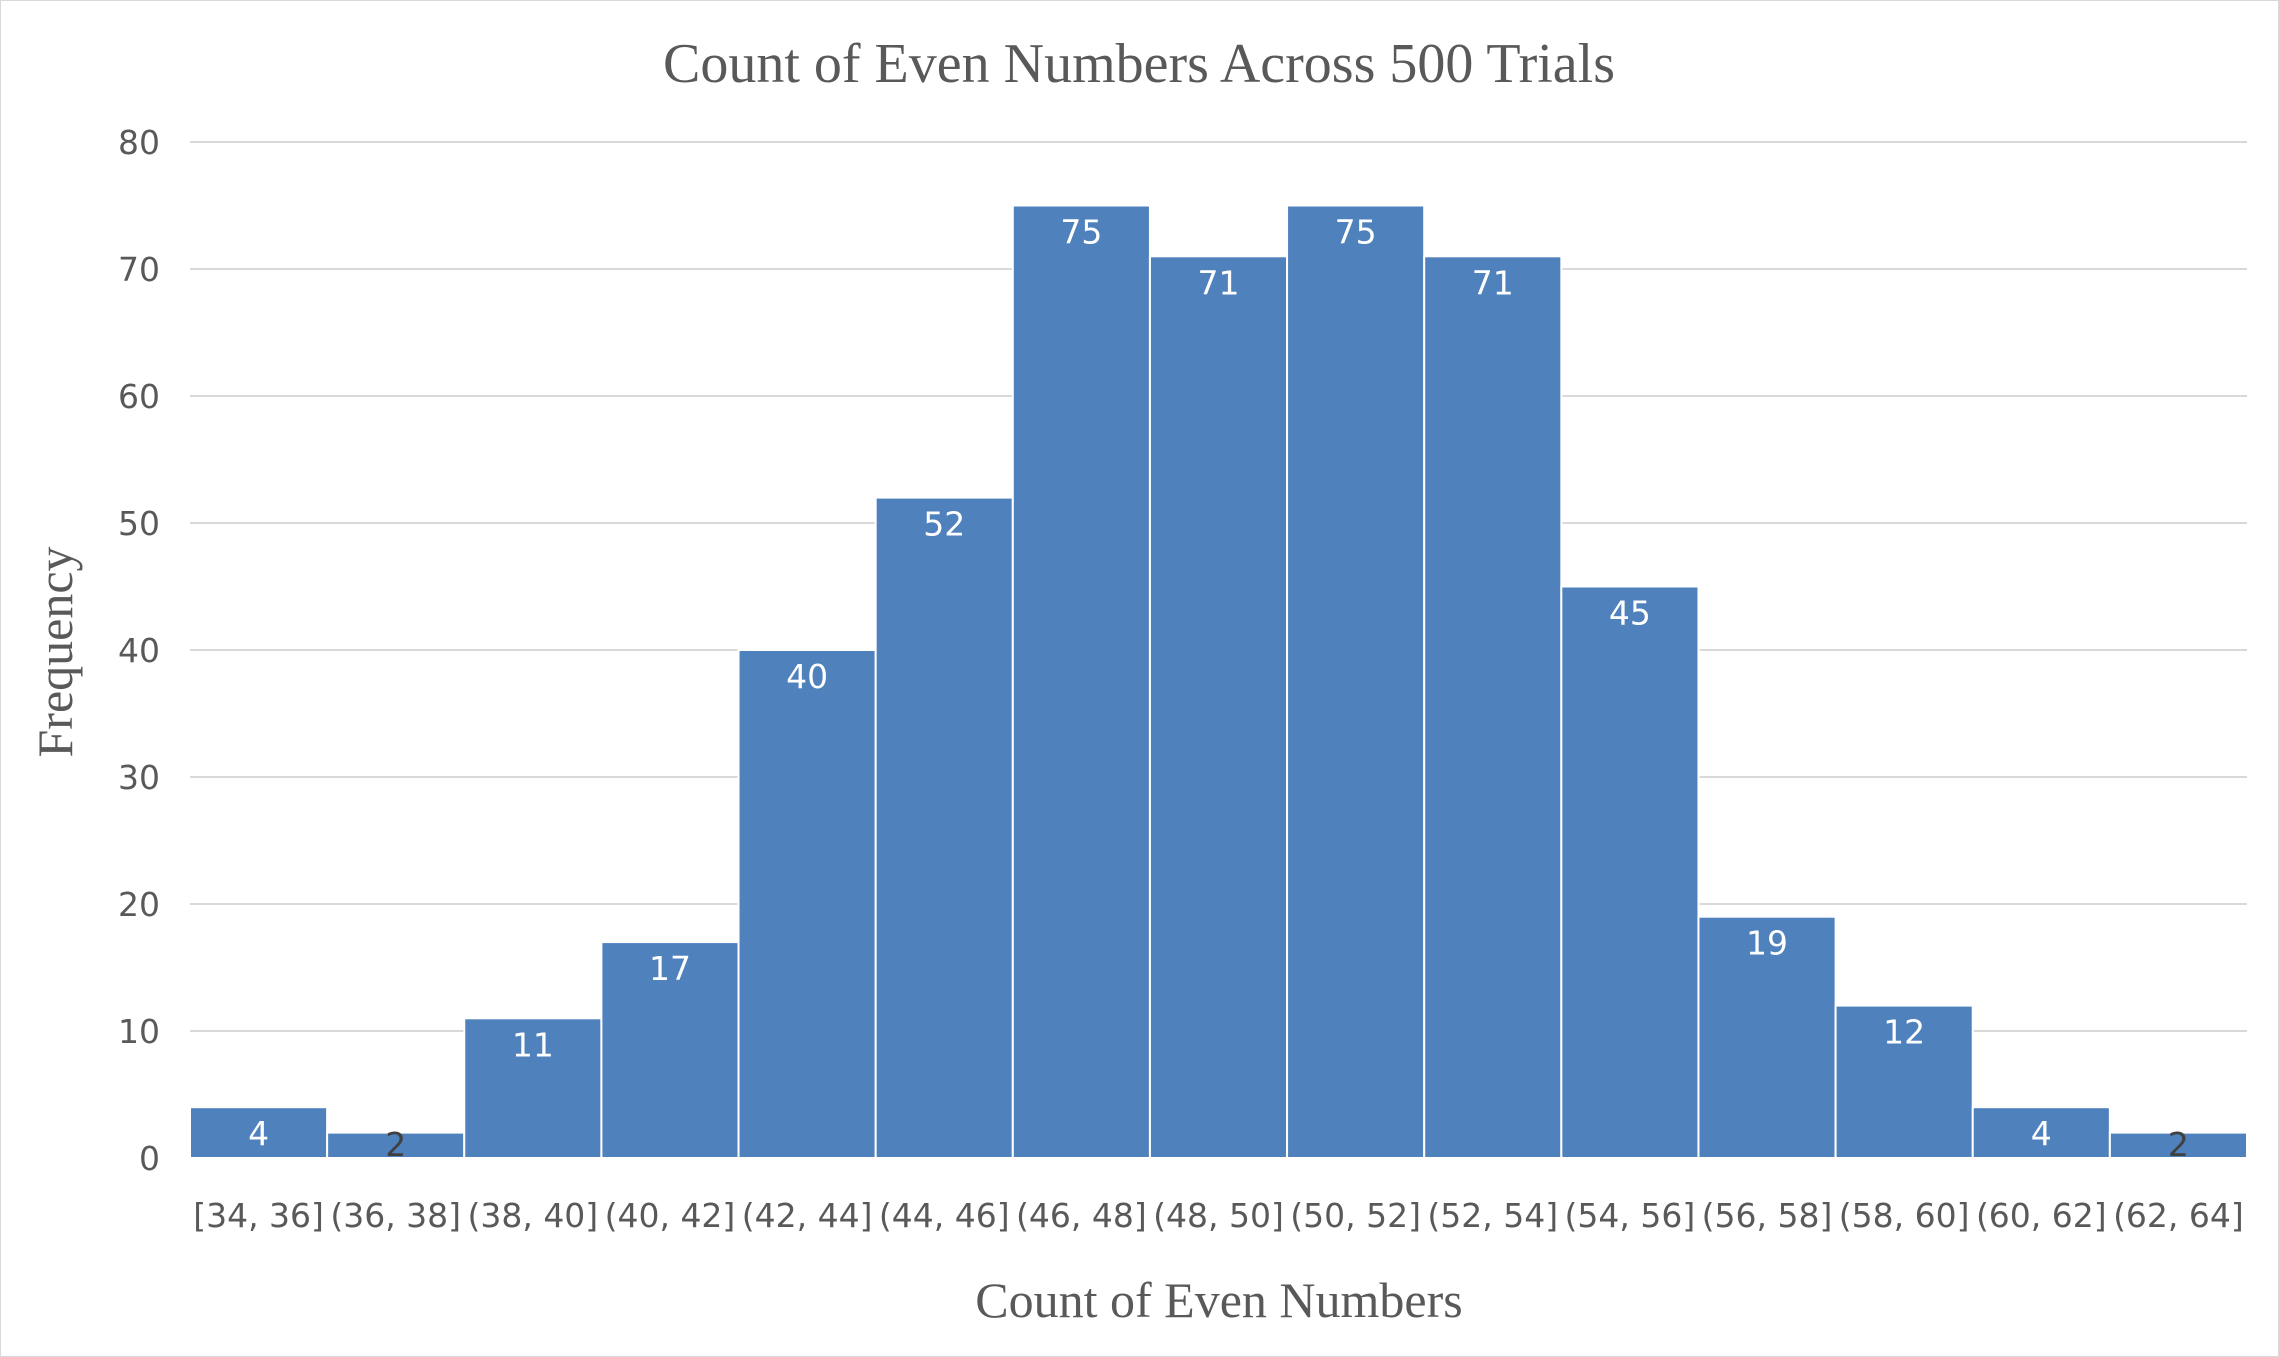  What do you see at coordinates (807, 1215) in the screenshot?
I see `x-category-label: (42, 44]` at bounding box center [807, 1215].